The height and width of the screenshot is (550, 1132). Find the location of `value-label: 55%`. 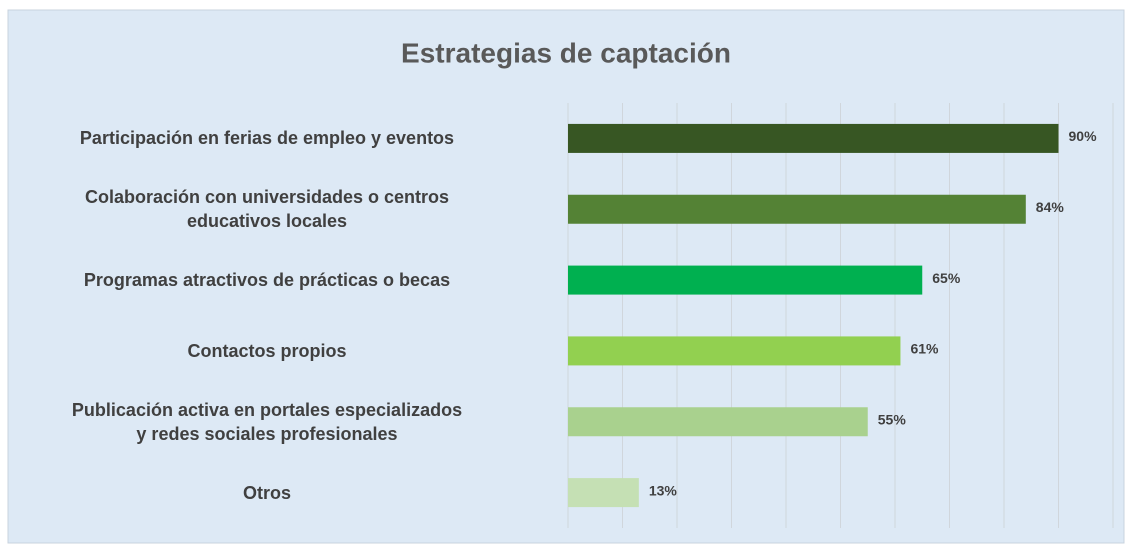

value-label: 55% is located at coordinates (892, 419).